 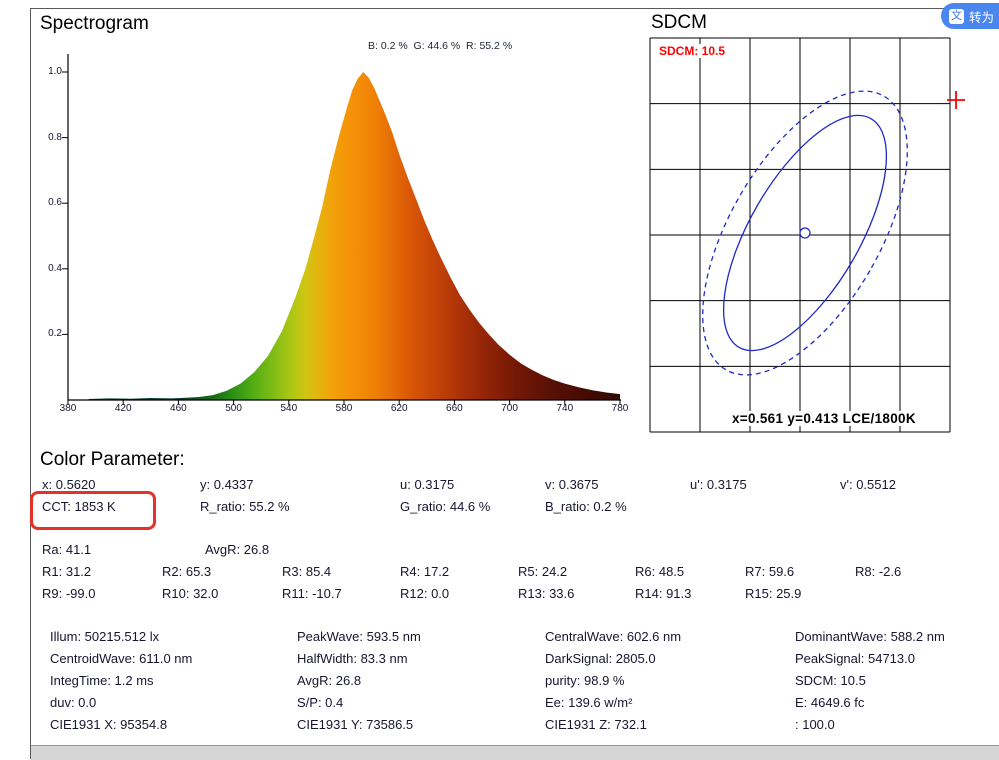 I want to click on sdcm-center-marker, so click(x=805, y=233).